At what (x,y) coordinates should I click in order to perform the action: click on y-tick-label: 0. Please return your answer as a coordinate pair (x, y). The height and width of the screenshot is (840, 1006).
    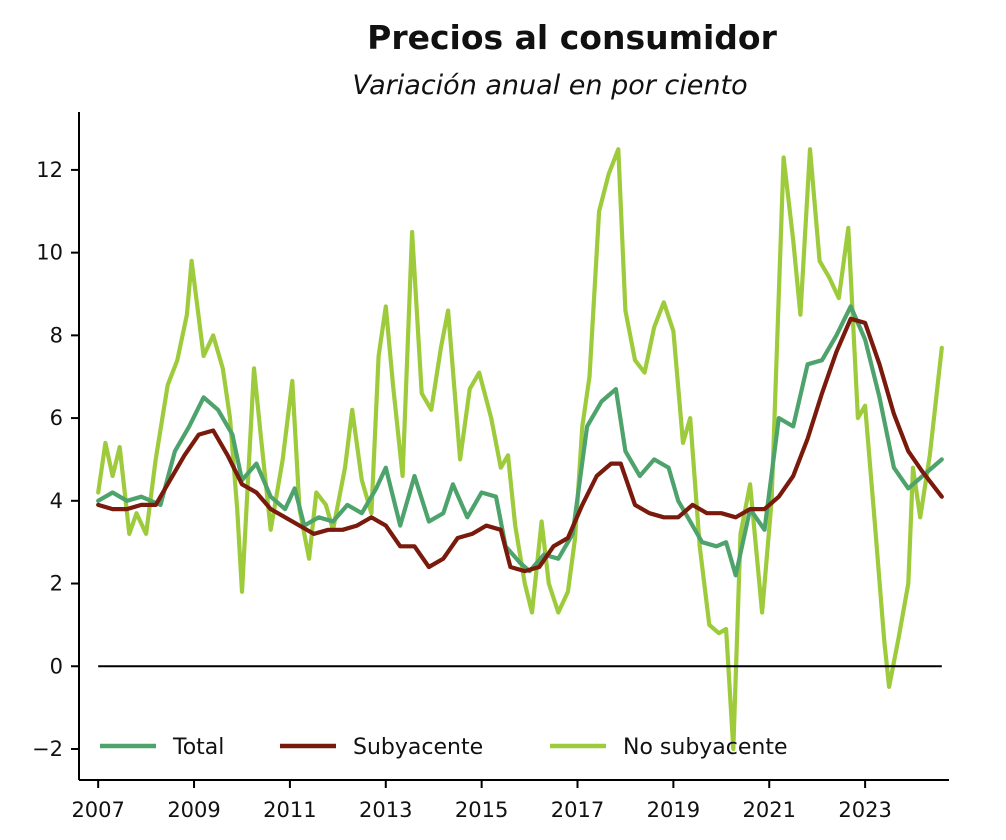
    Looking at the image, I should click on (56, 666).